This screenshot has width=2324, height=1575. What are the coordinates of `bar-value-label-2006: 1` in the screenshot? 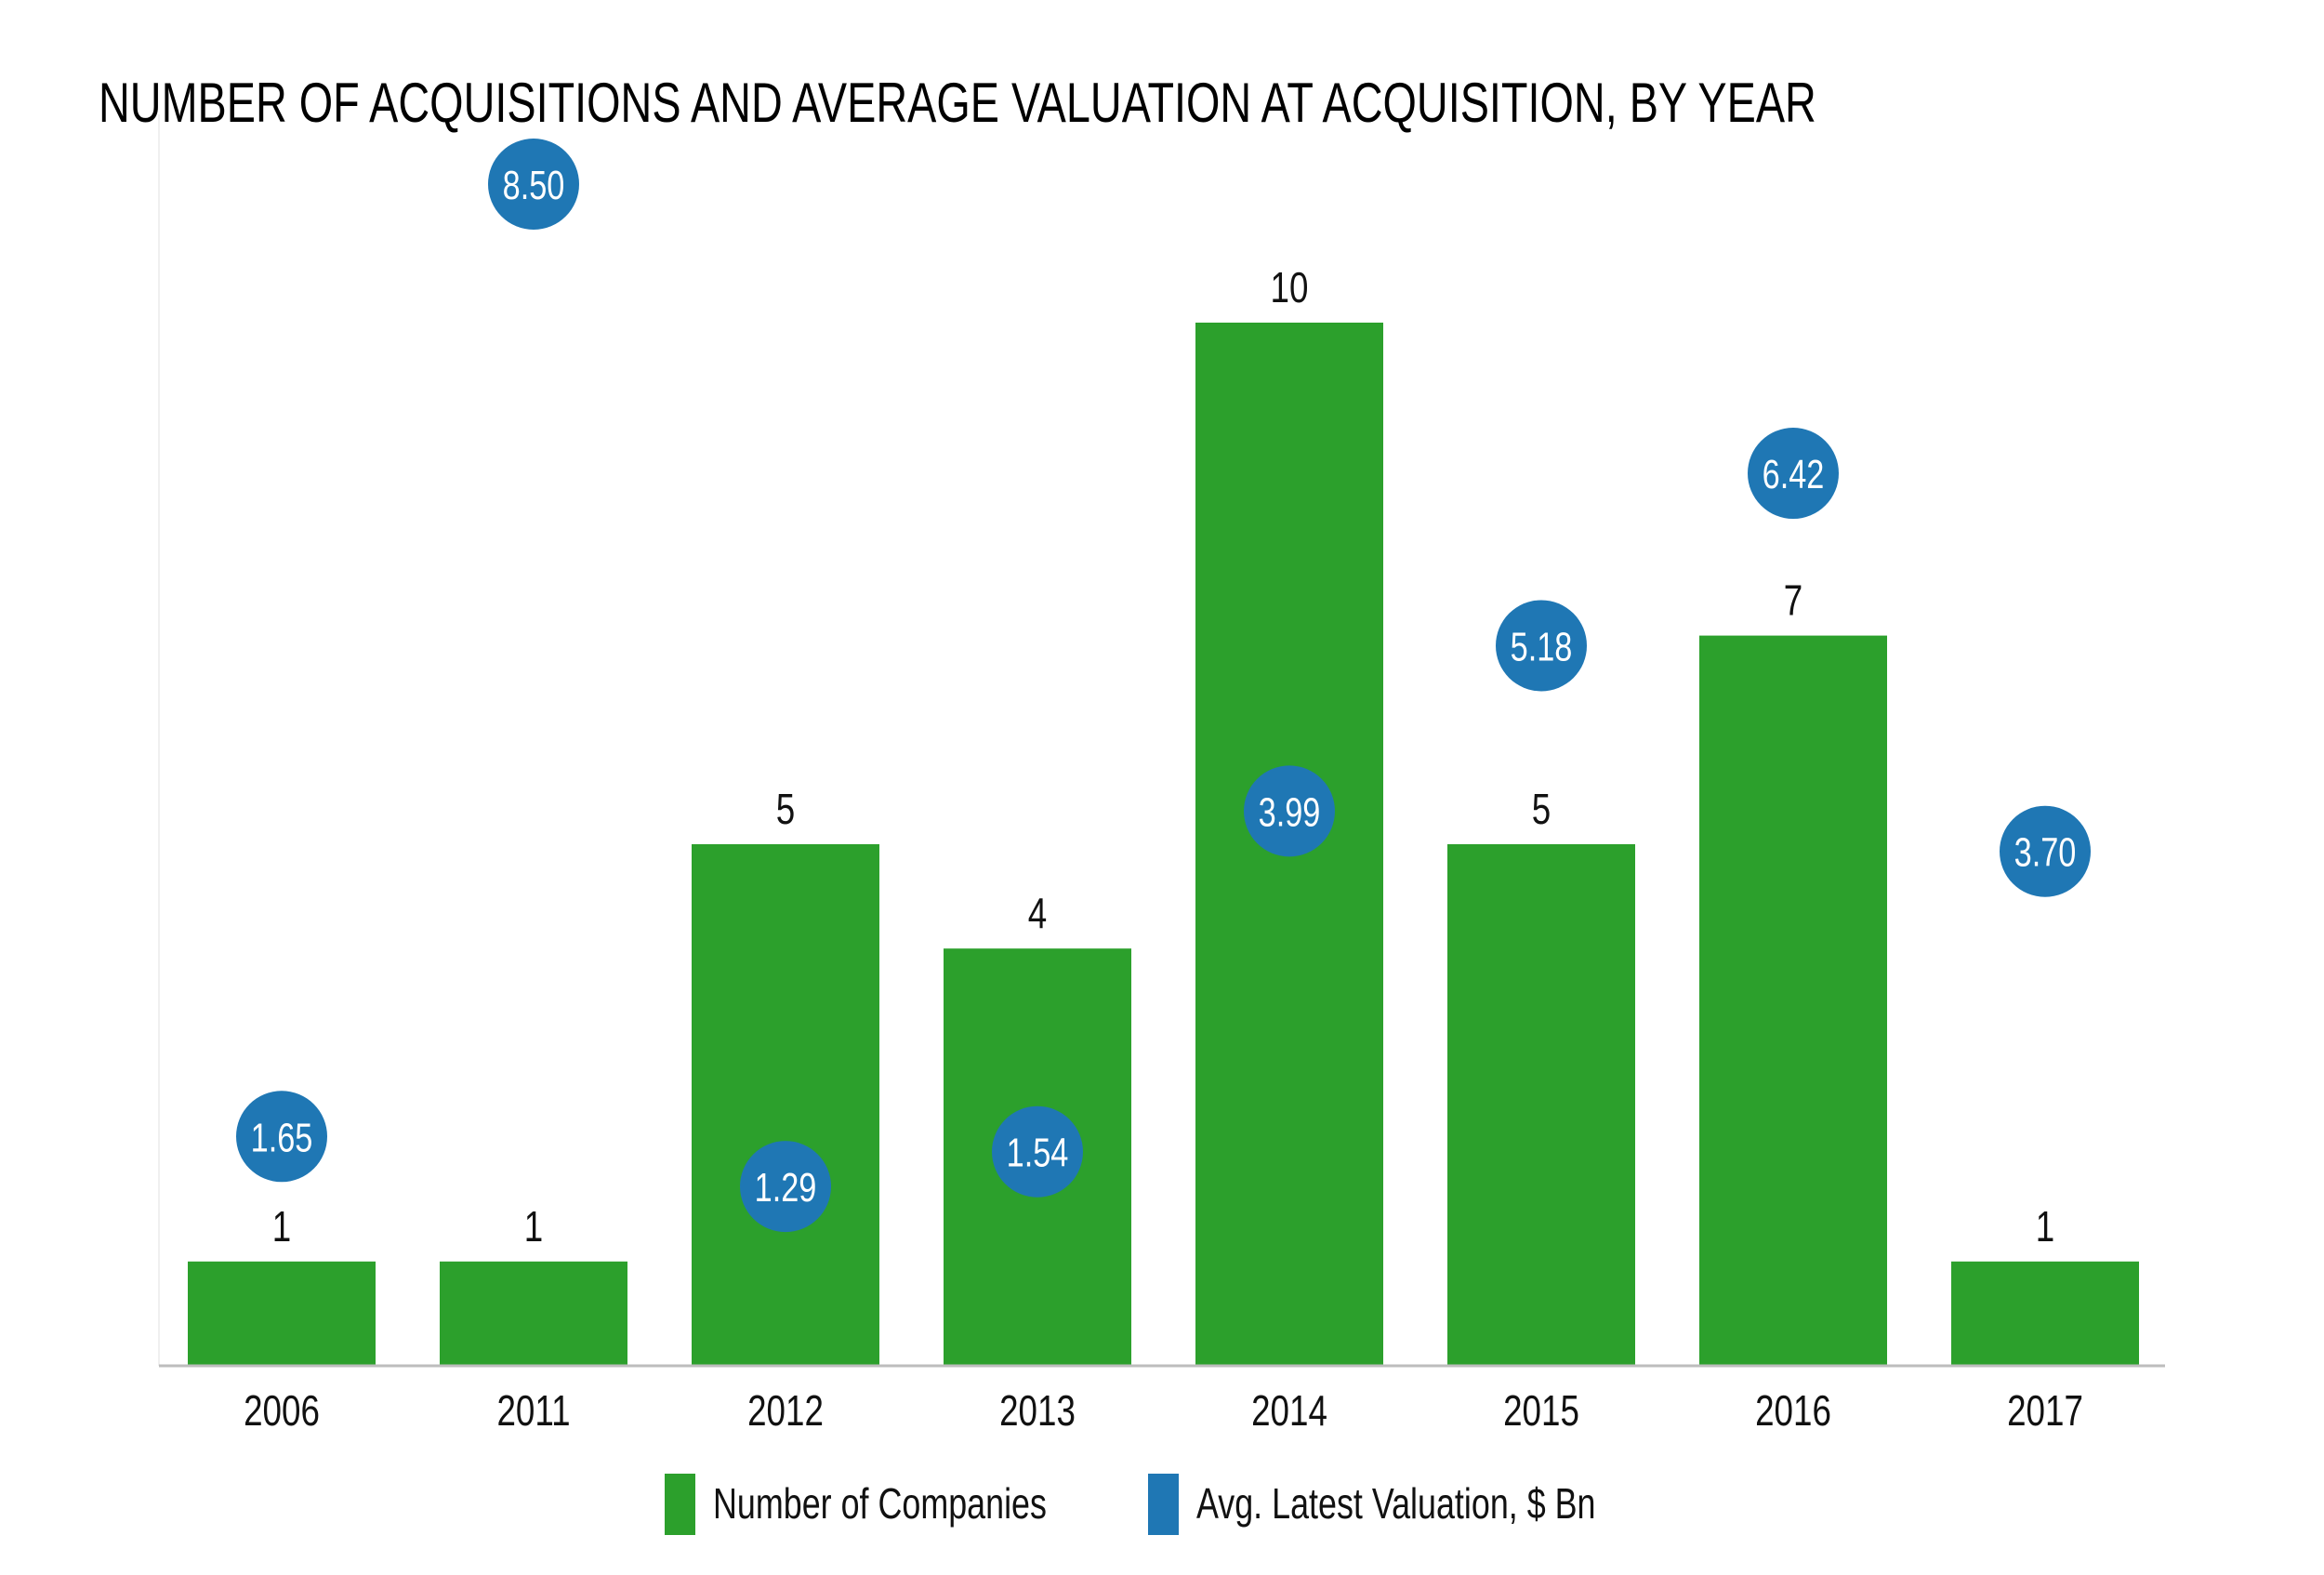 It's located at (281, 1226).